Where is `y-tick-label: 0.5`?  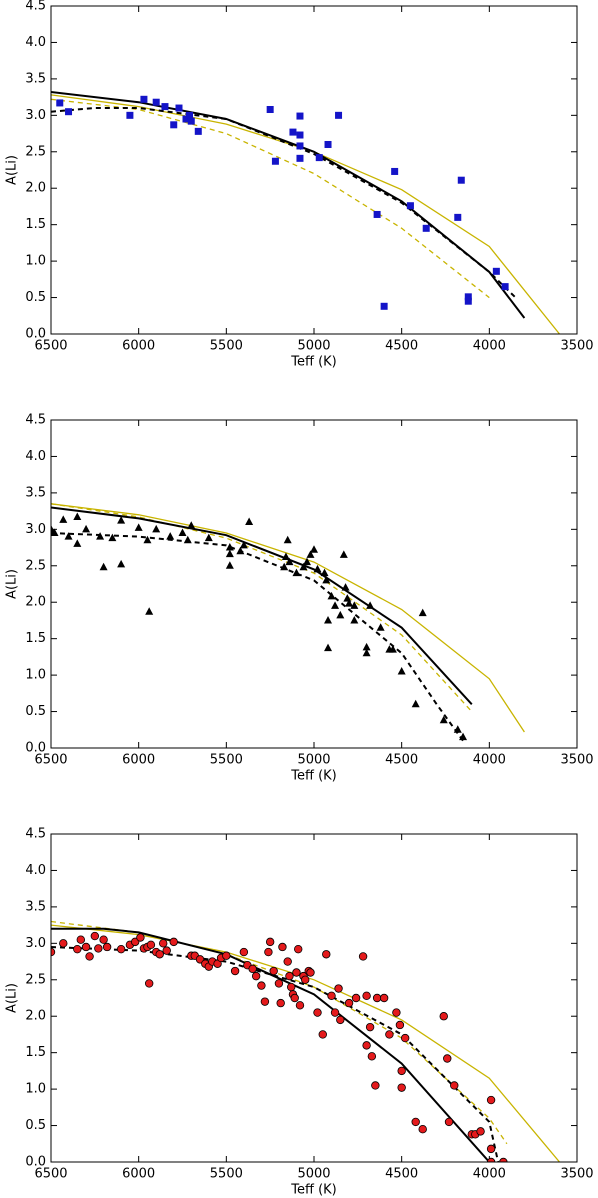
y-tick-label: 0.5 is located at coordinates (35, 711).